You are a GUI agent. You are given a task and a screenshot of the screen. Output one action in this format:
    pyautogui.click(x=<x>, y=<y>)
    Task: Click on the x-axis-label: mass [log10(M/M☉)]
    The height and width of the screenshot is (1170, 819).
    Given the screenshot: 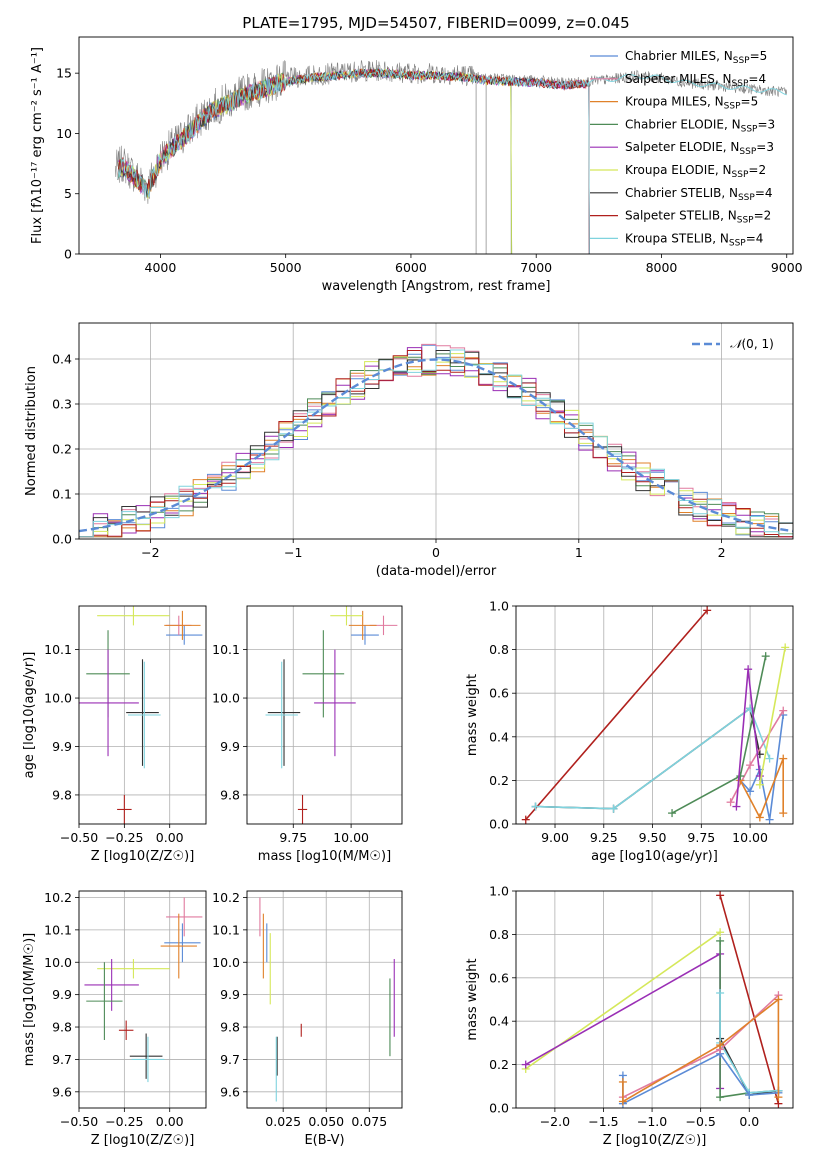 What is the action you would take?
    pyautogui.click(x=324, y=856)
    